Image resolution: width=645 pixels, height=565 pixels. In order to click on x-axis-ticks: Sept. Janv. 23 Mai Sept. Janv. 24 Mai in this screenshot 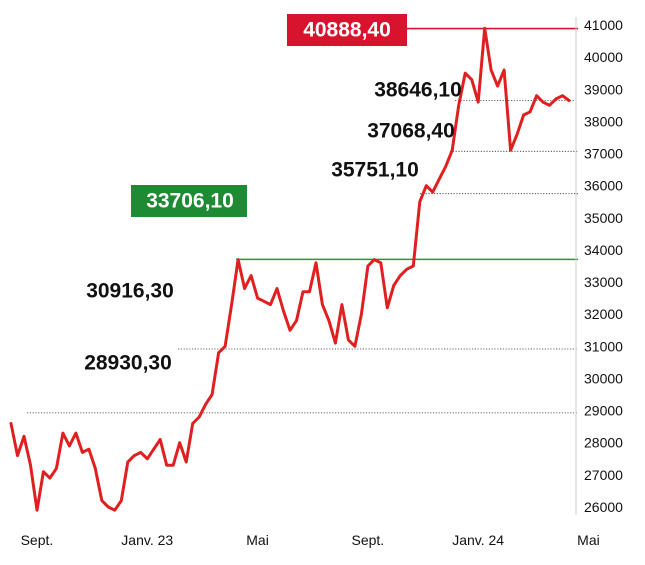, I will do `click(310, 540)`.